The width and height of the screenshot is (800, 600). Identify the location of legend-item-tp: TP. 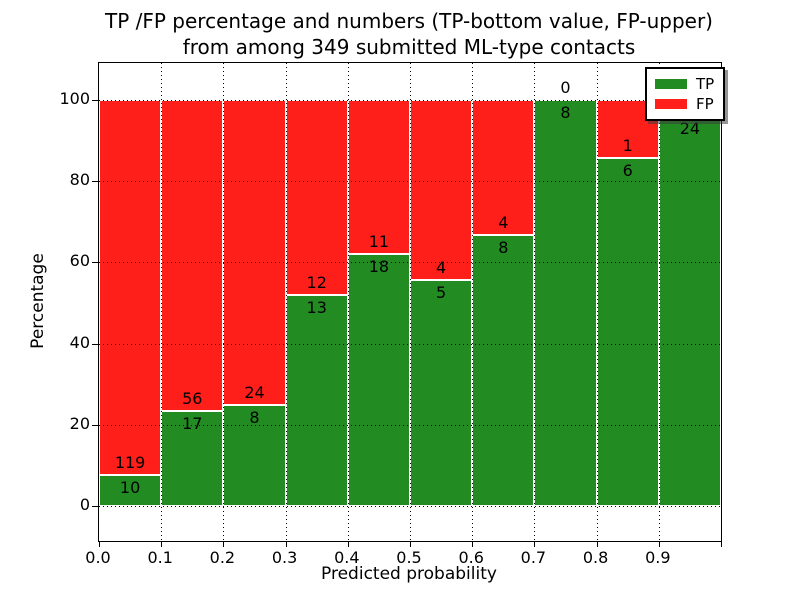
(684, 84).